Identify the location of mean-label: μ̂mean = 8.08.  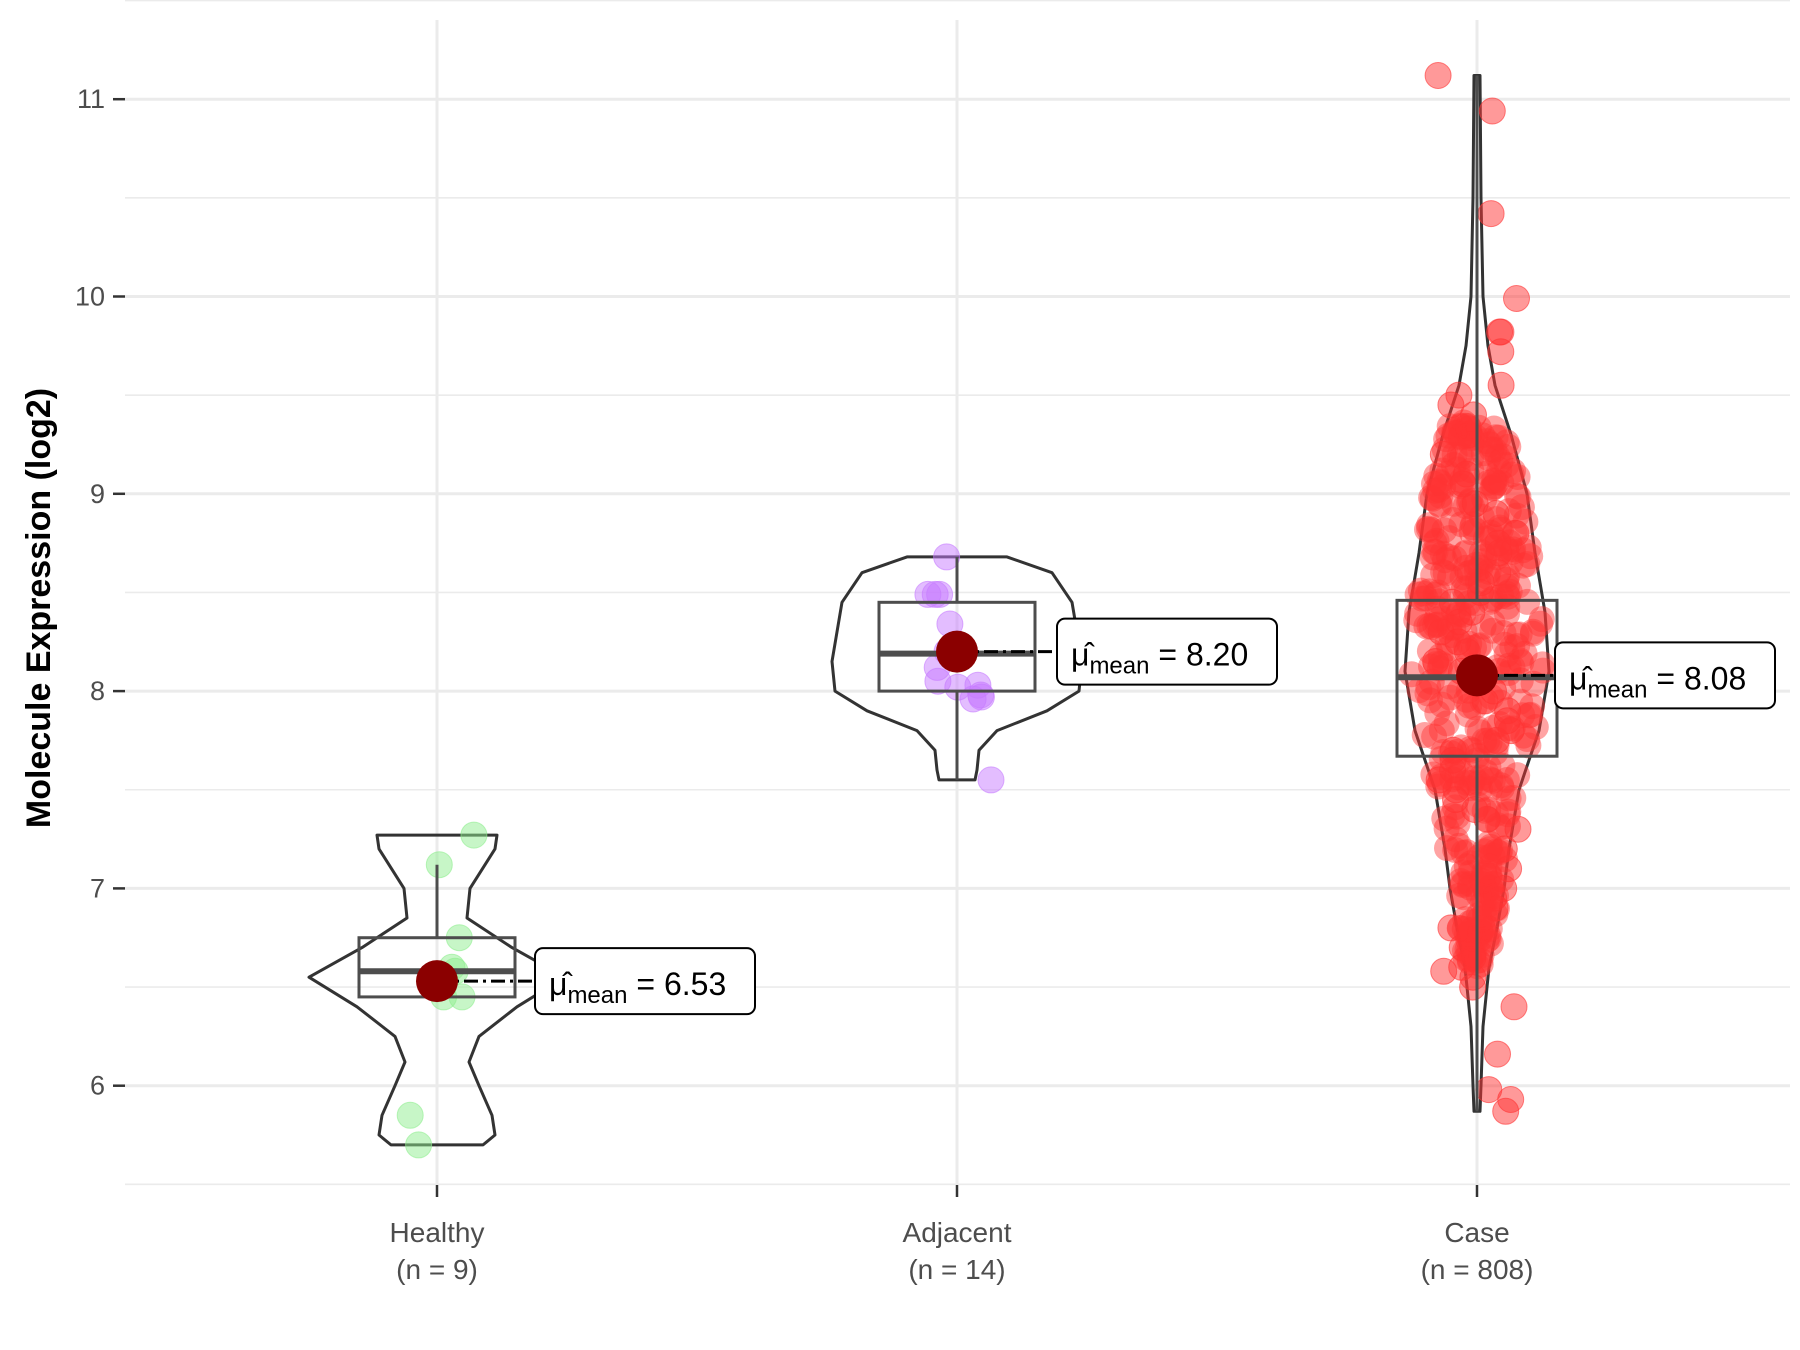
(1657, 681).